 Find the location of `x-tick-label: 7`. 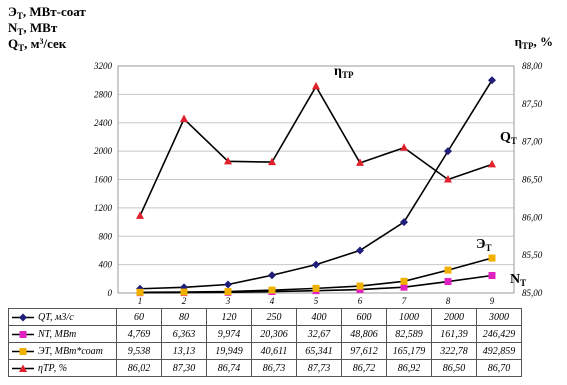

x-tick-label: 7 is located at coordinates (404, 301).